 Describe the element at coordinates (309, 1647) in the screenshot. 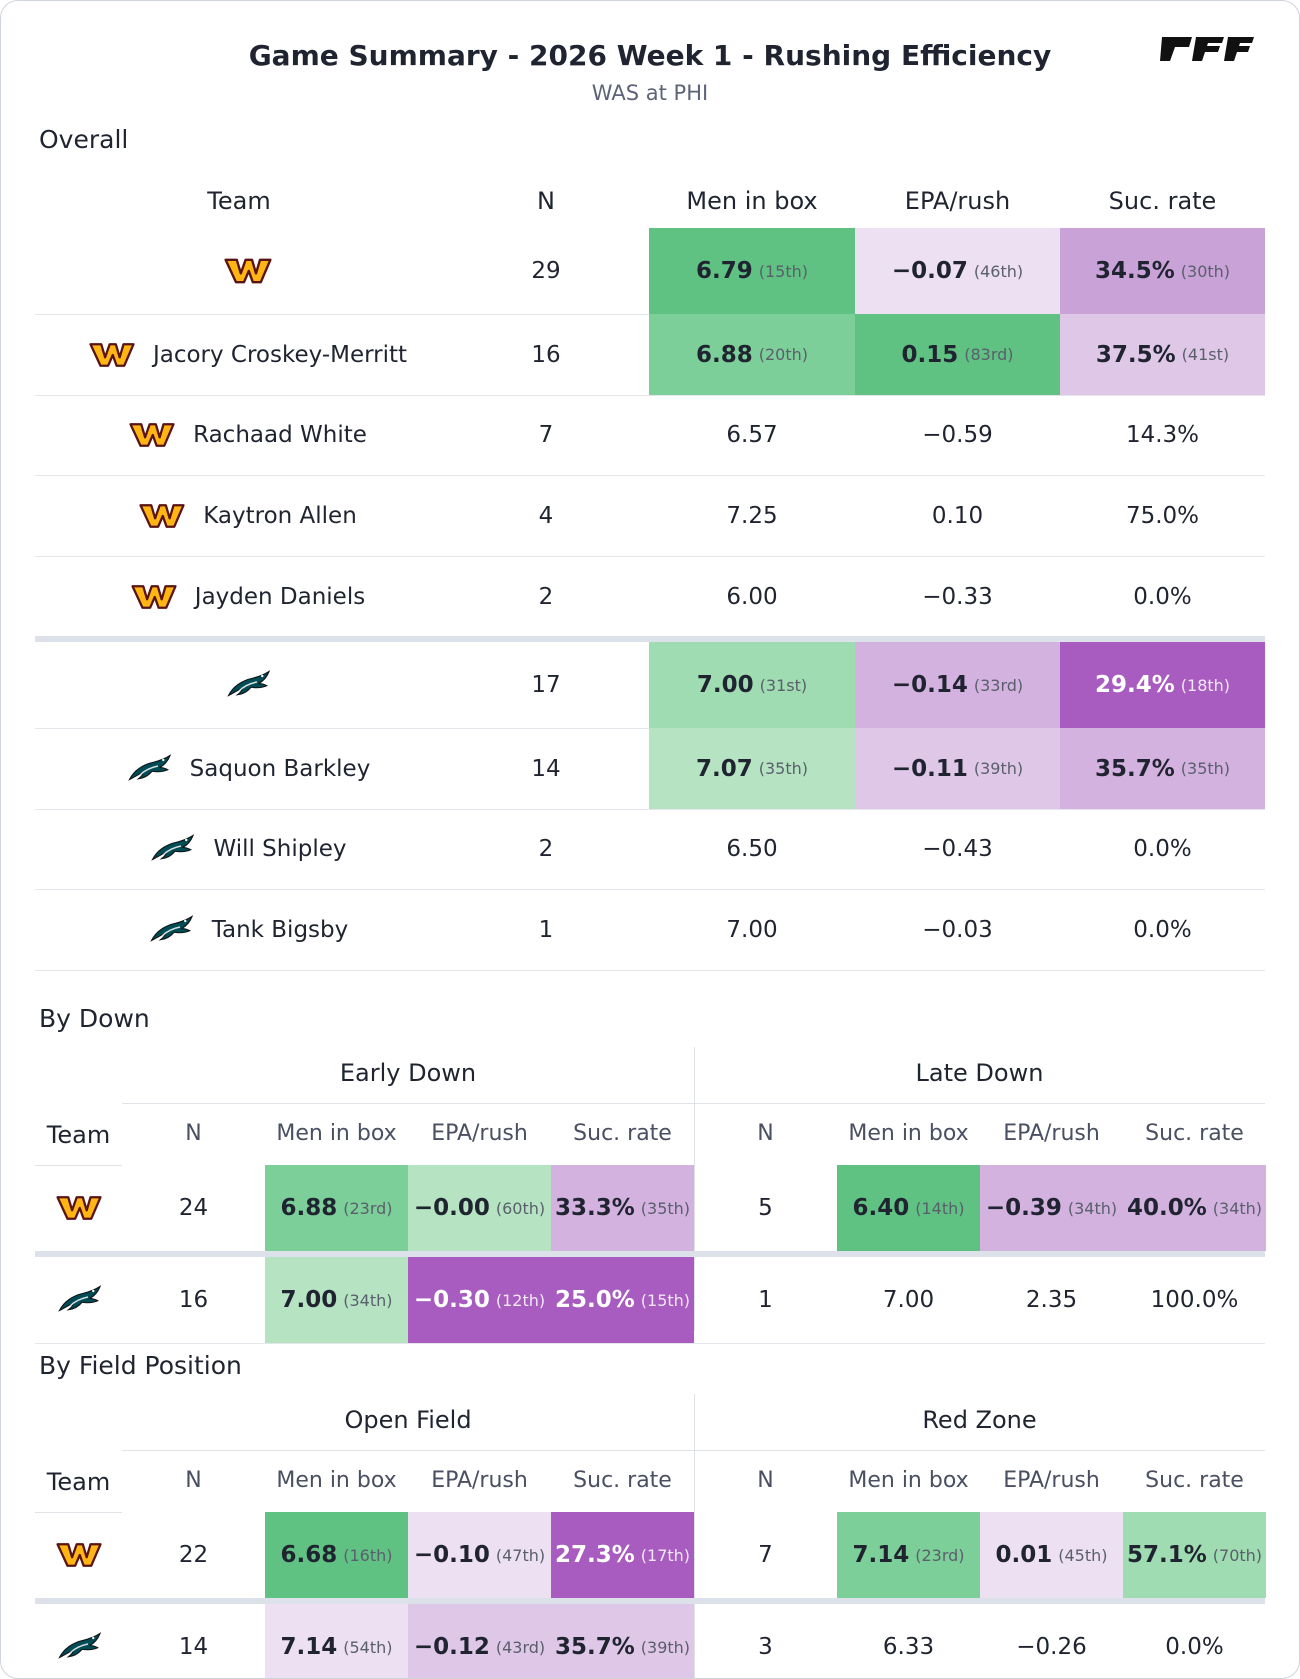

I see `g1-mib-value: 7.14` at that location.